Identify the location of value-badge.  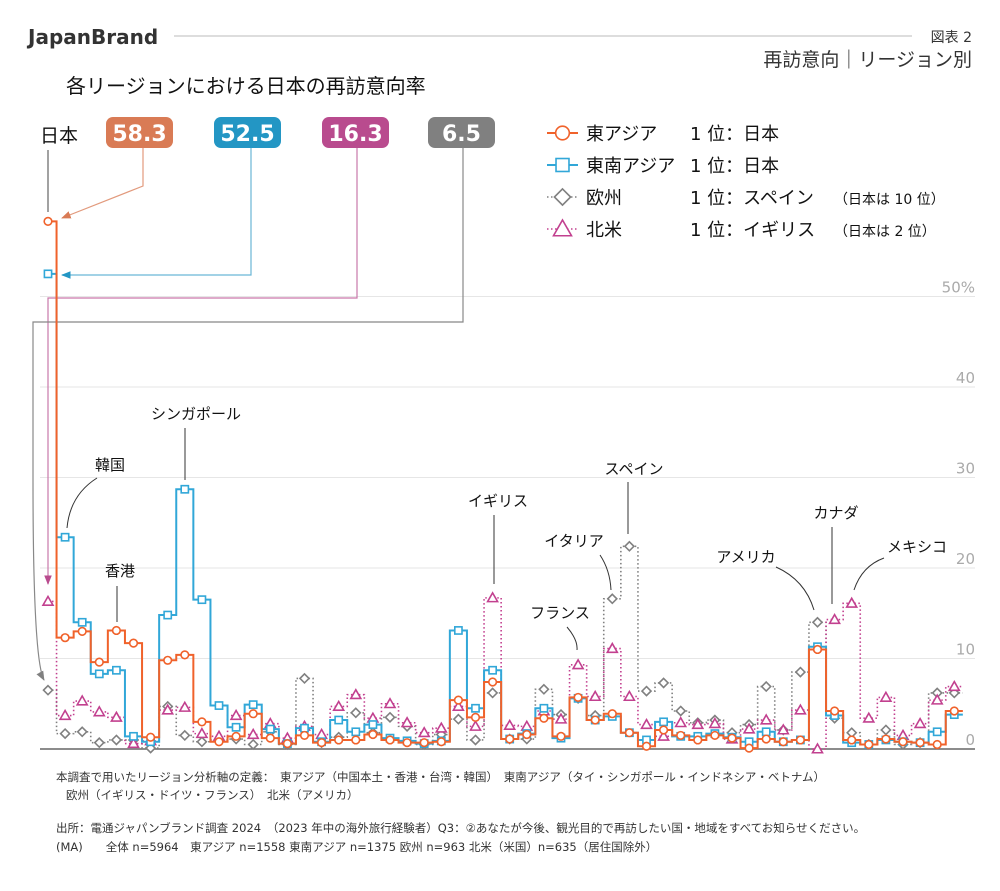
(139, 132).